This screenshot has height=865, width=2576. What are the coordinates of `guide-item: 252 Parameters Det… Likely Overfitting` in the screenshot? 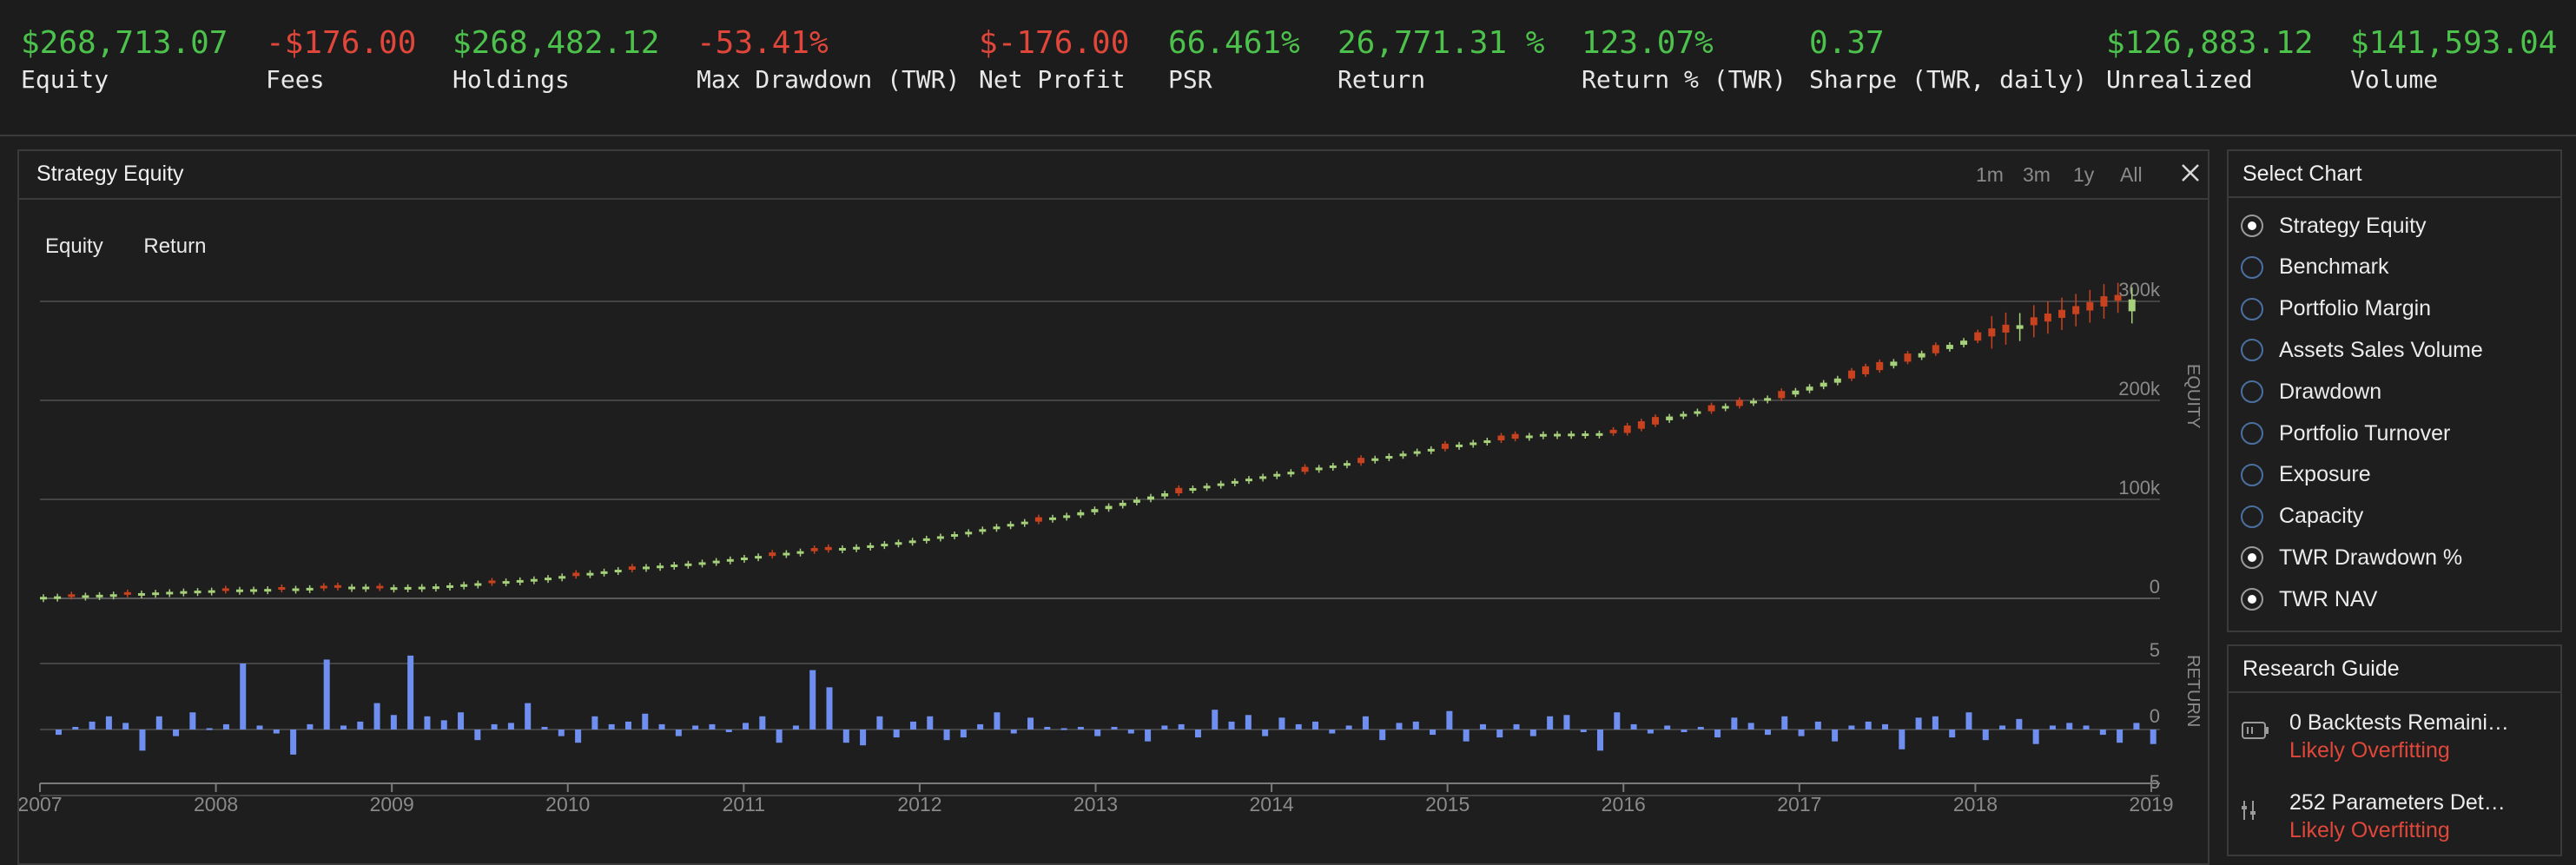 It's located at (2397, 821).